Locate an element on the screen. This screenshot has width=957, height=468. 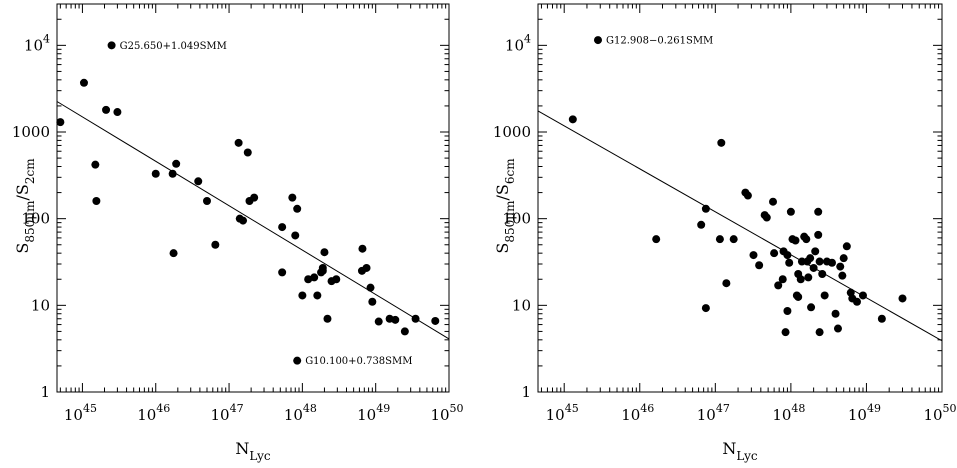
point-annotation: G10.100+0.738SMM is located at coordinates (358, 361).